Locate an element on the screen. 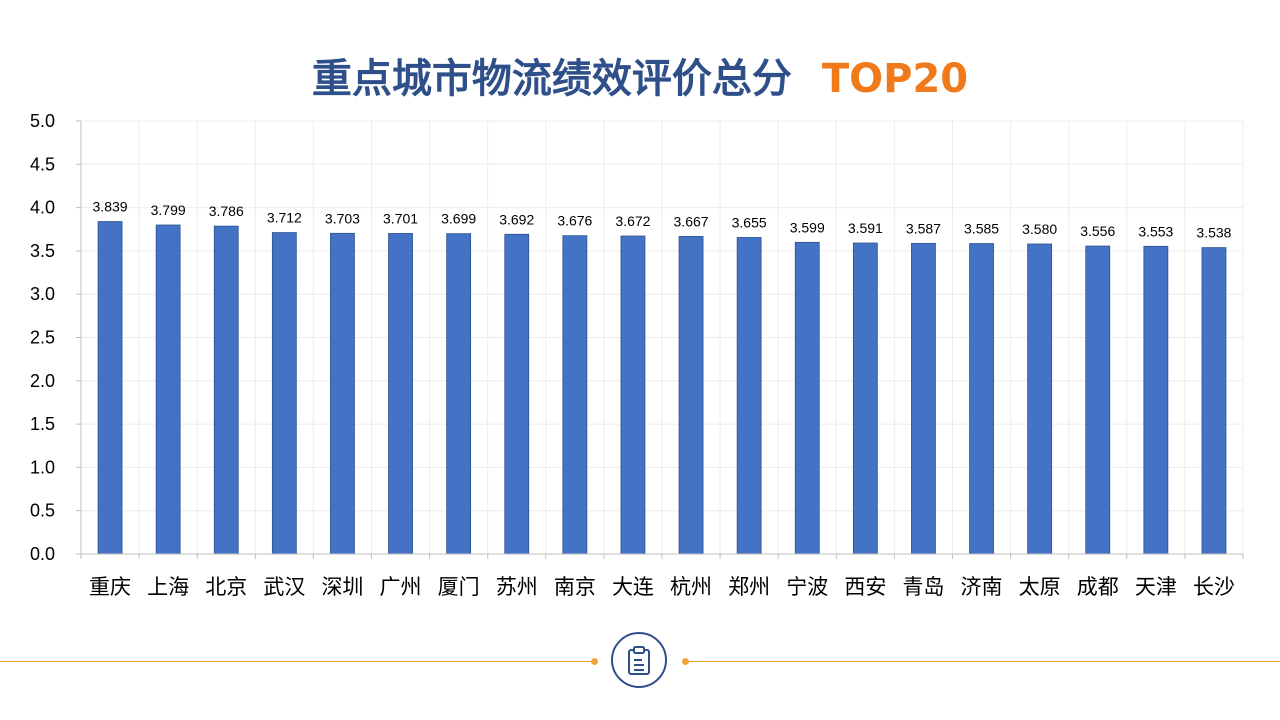  data-label: 3.556 is located at coordinates (1097, 231).